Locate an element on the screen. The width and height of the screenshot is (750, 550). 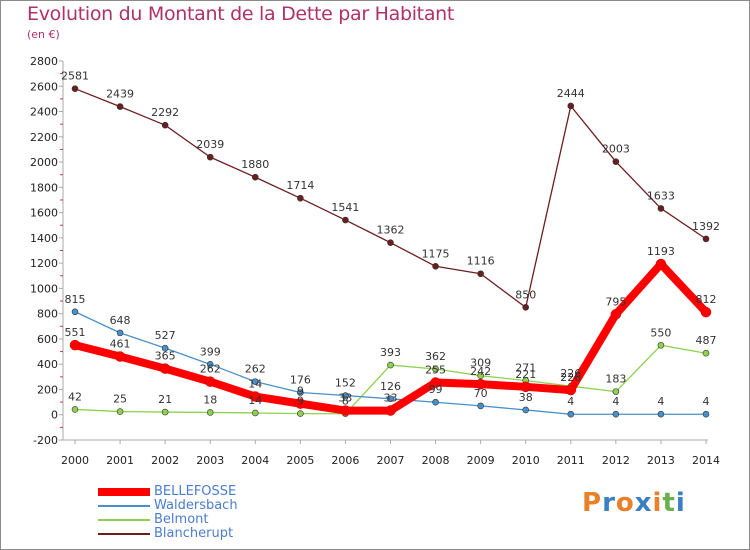
data-label: 8 is located at coordinates (345, 401).